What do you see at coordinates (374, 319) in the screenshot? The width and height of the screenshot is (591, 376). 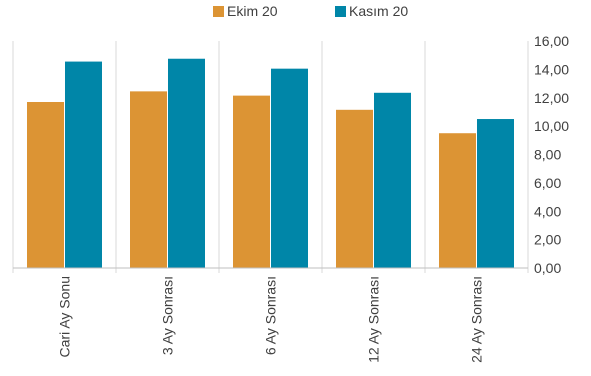 I see `x-tick-label: 12 Ay Sonrası` at bounding box center [374, 319].